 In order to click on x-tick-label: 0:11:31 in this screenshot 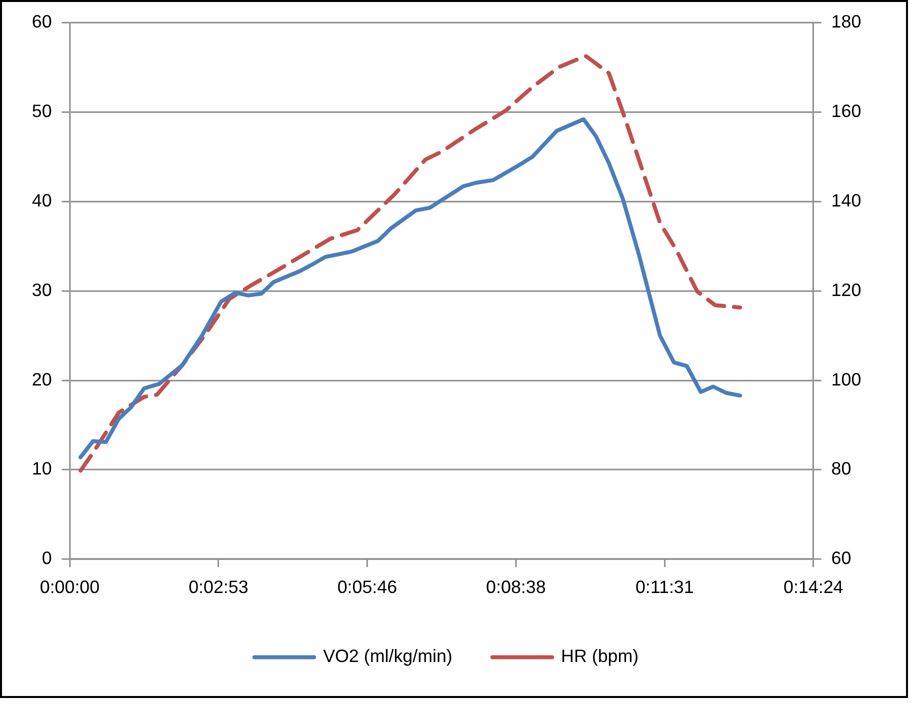, I will do `click(664, 586)`.